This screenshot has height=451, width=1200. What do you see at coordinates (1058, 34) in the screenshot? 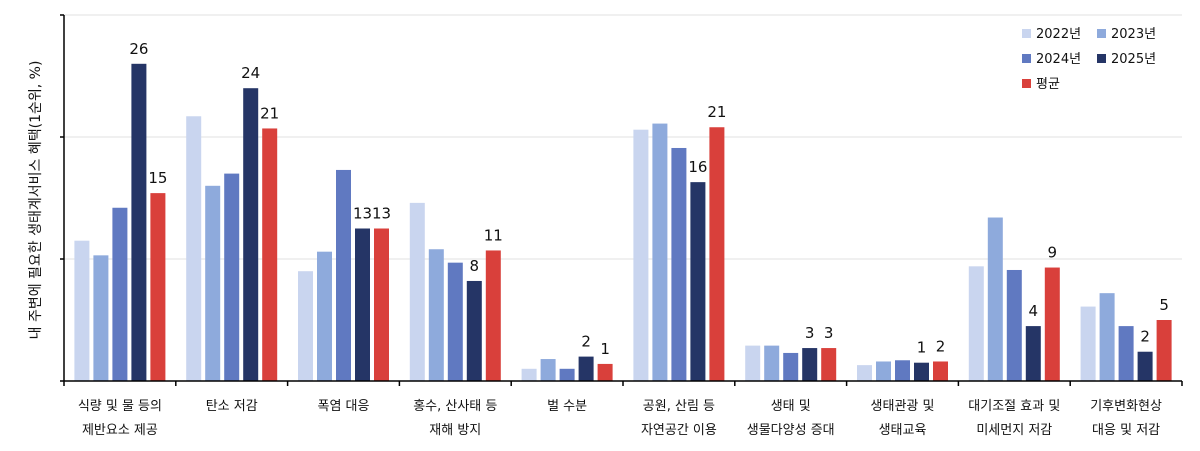
I see `legend-label: 2022년` at bounding box center [1058, 34].